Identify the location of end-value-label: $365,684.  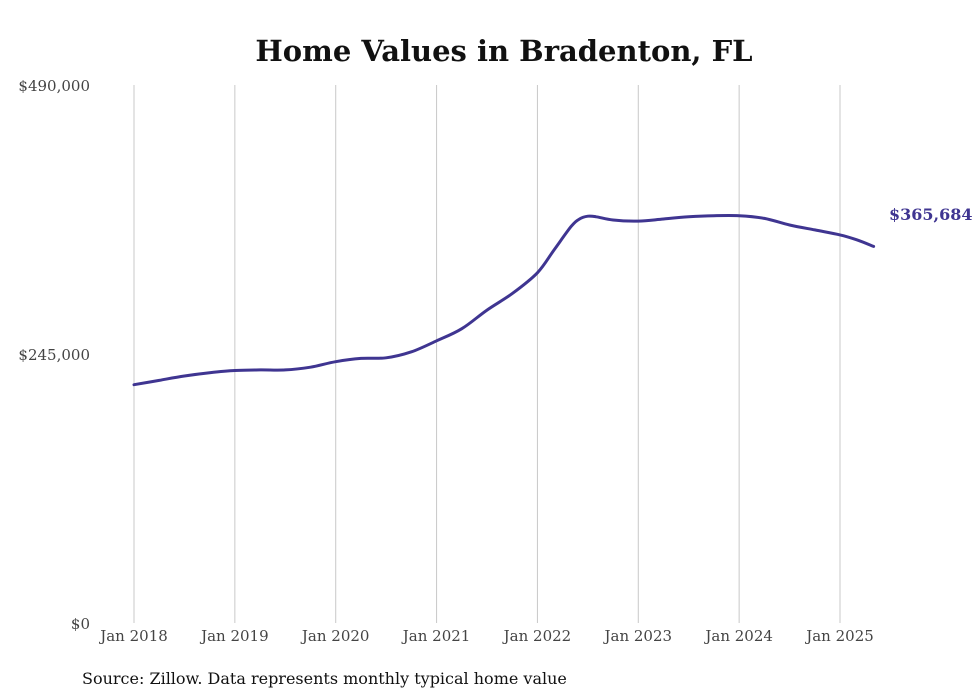
(931, 214).